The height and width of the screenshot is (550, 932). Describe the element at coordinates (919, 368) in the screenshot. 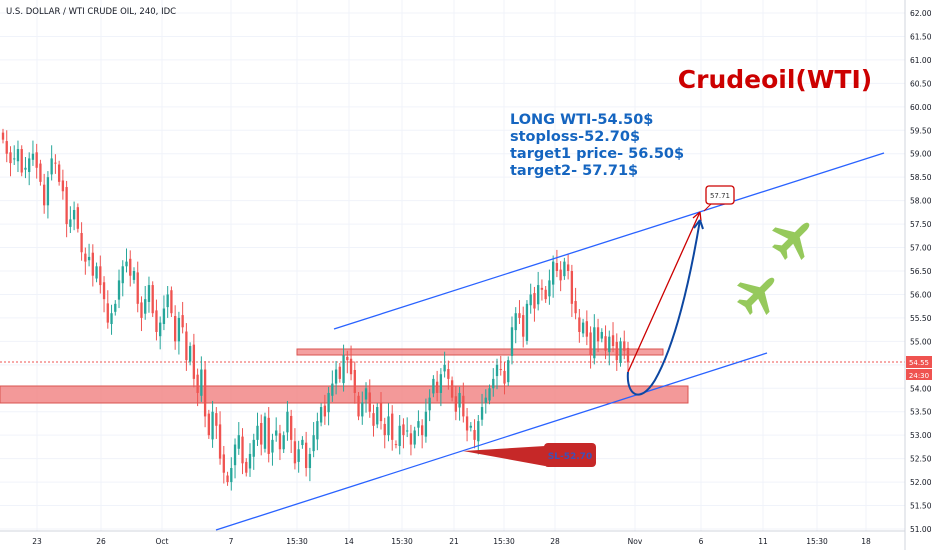

I see `last-price-badge: 54.55 24:30` at that location.